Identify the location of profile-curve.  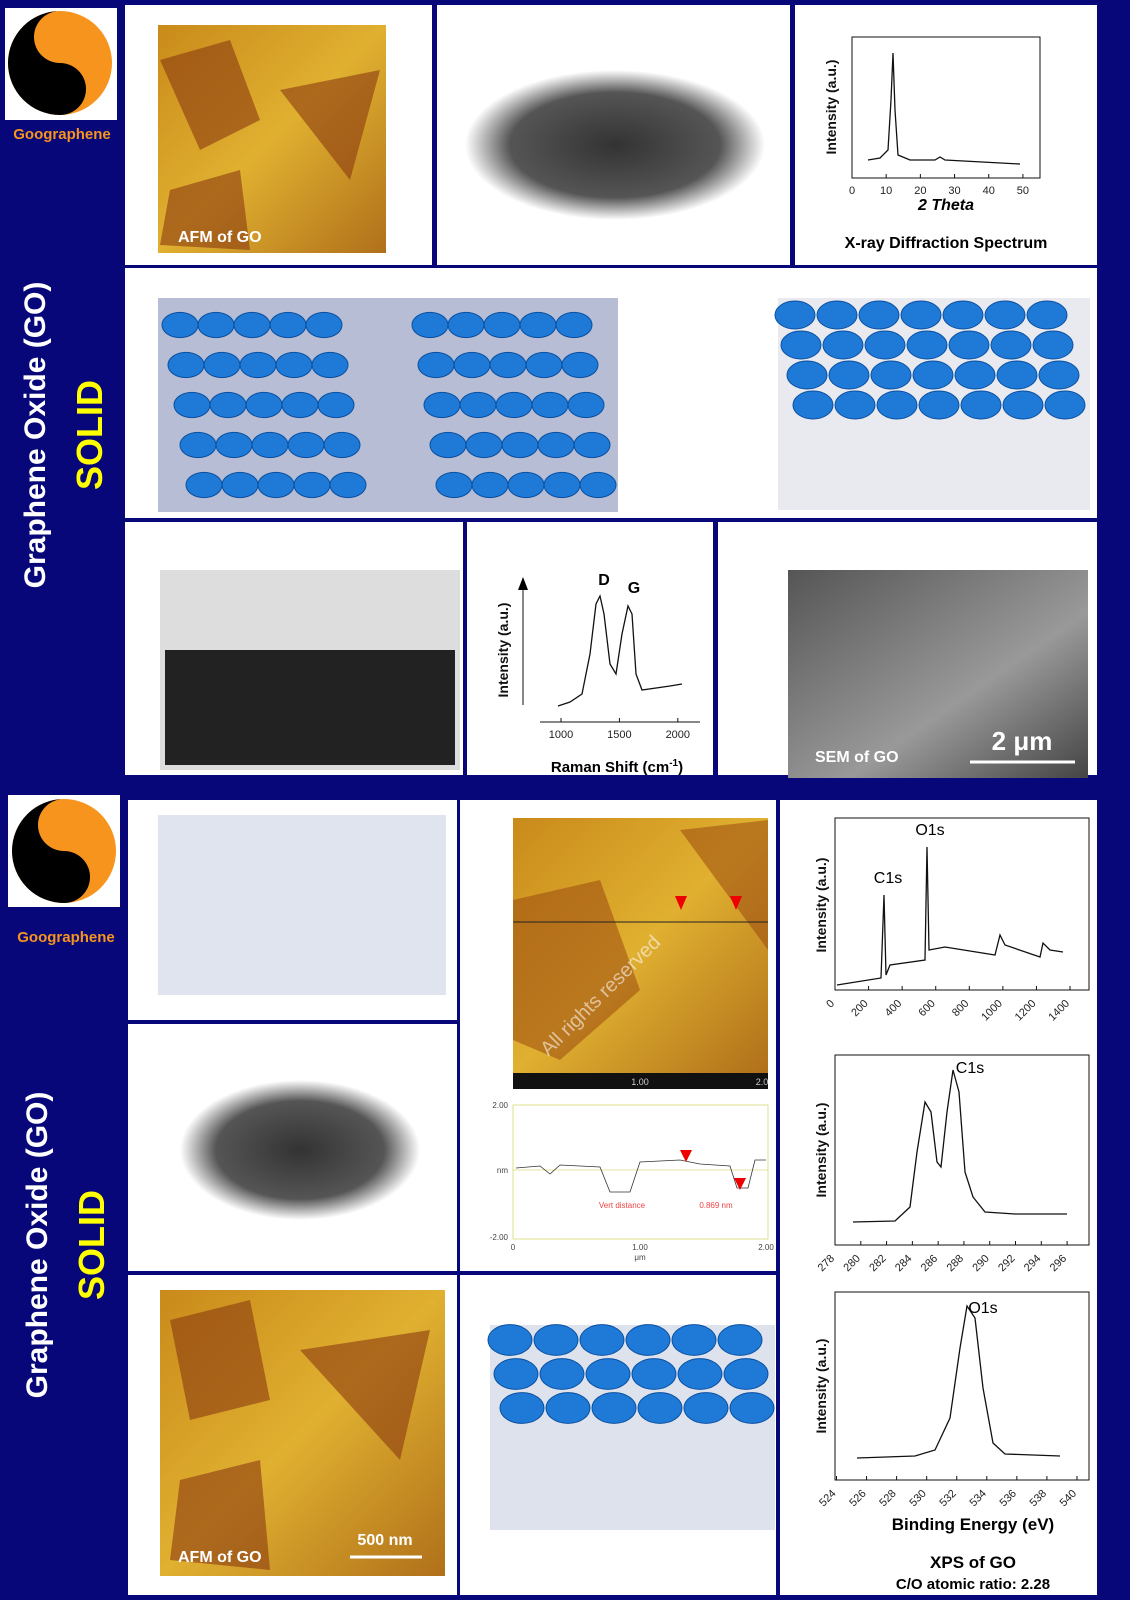
(640, 1176).